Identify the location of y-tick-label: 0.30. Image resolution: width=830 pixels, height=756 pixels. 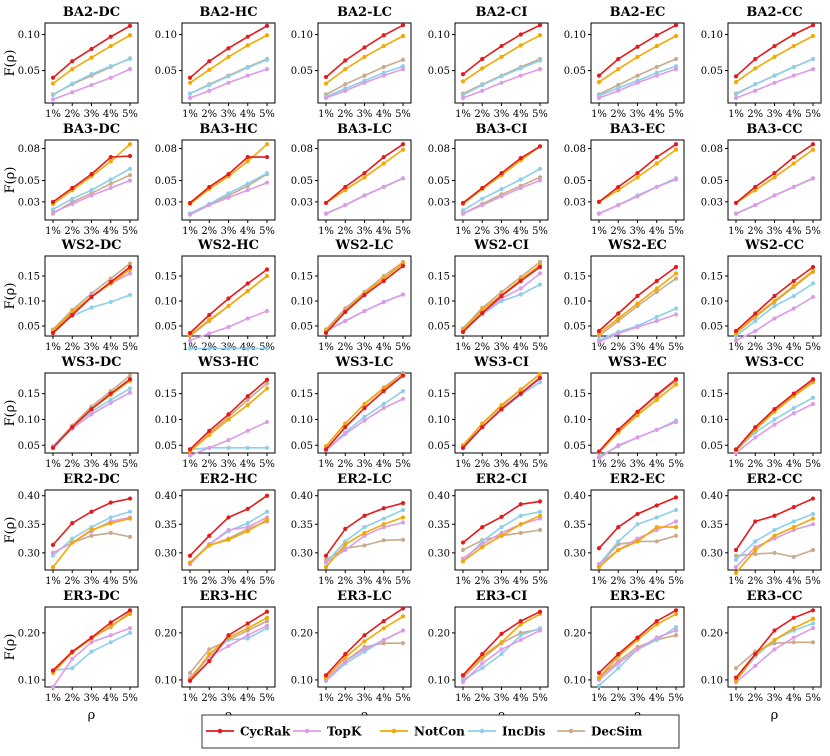
(302, 553).